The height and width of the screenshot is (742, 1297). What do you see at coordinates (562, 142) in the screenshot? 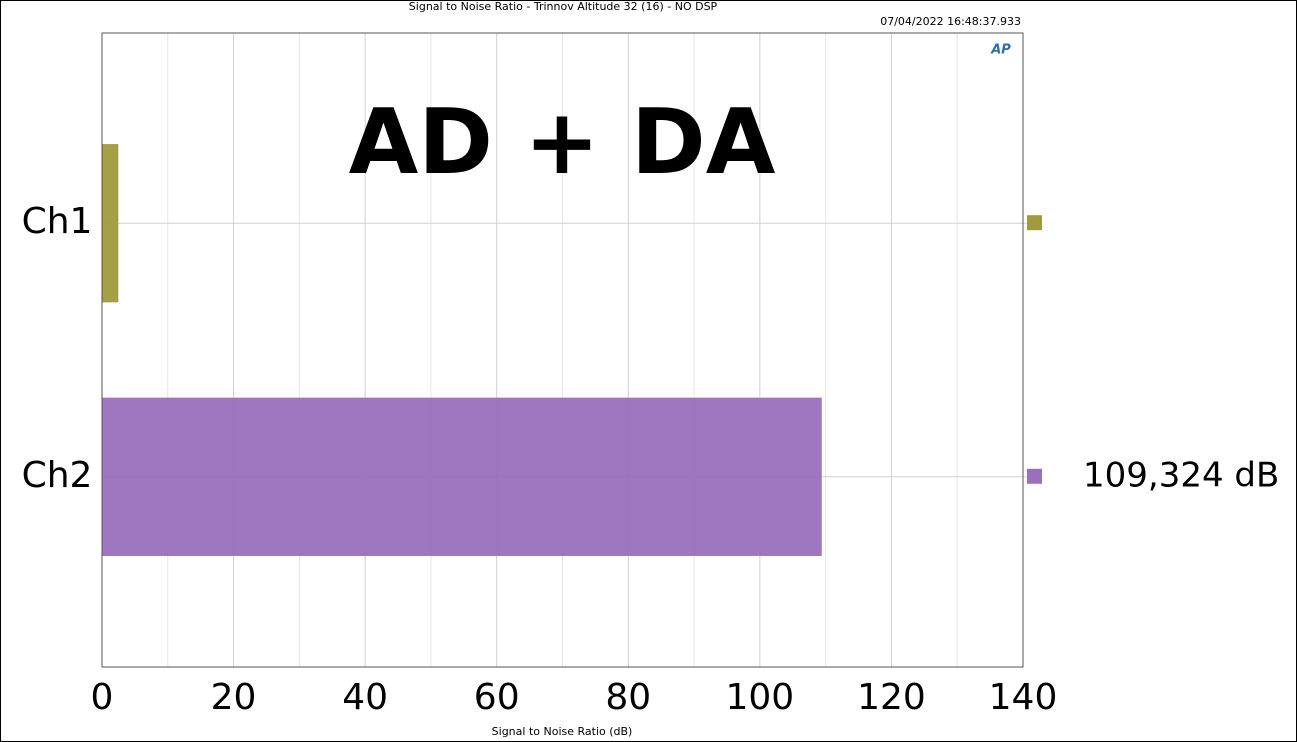
I see `annotation: AD + DA` at bounding box center [562, 142].